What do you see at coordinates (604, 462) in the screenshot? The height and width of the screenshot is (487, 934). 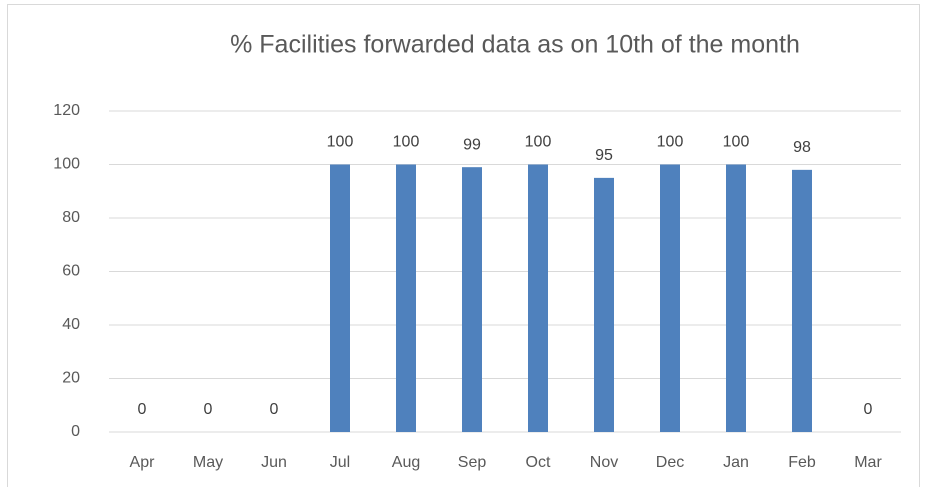 I see `x-tick-label: Nov` at bounding box center [604, 462].